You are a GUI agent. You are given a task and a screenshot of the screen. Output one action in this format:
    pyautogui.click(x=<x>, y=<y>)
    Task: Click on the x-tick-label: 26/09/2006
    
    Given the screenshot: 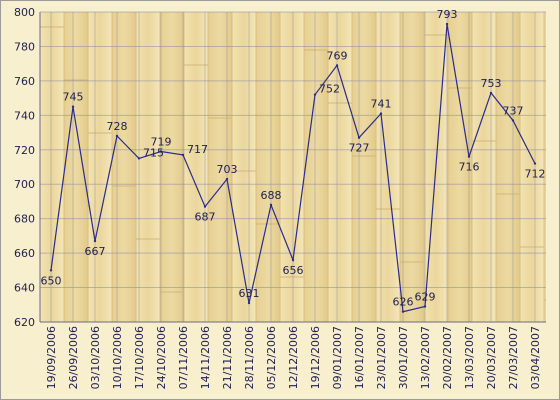 What is the action you would take?
    pyautogui.click(x=73, y=357)
    